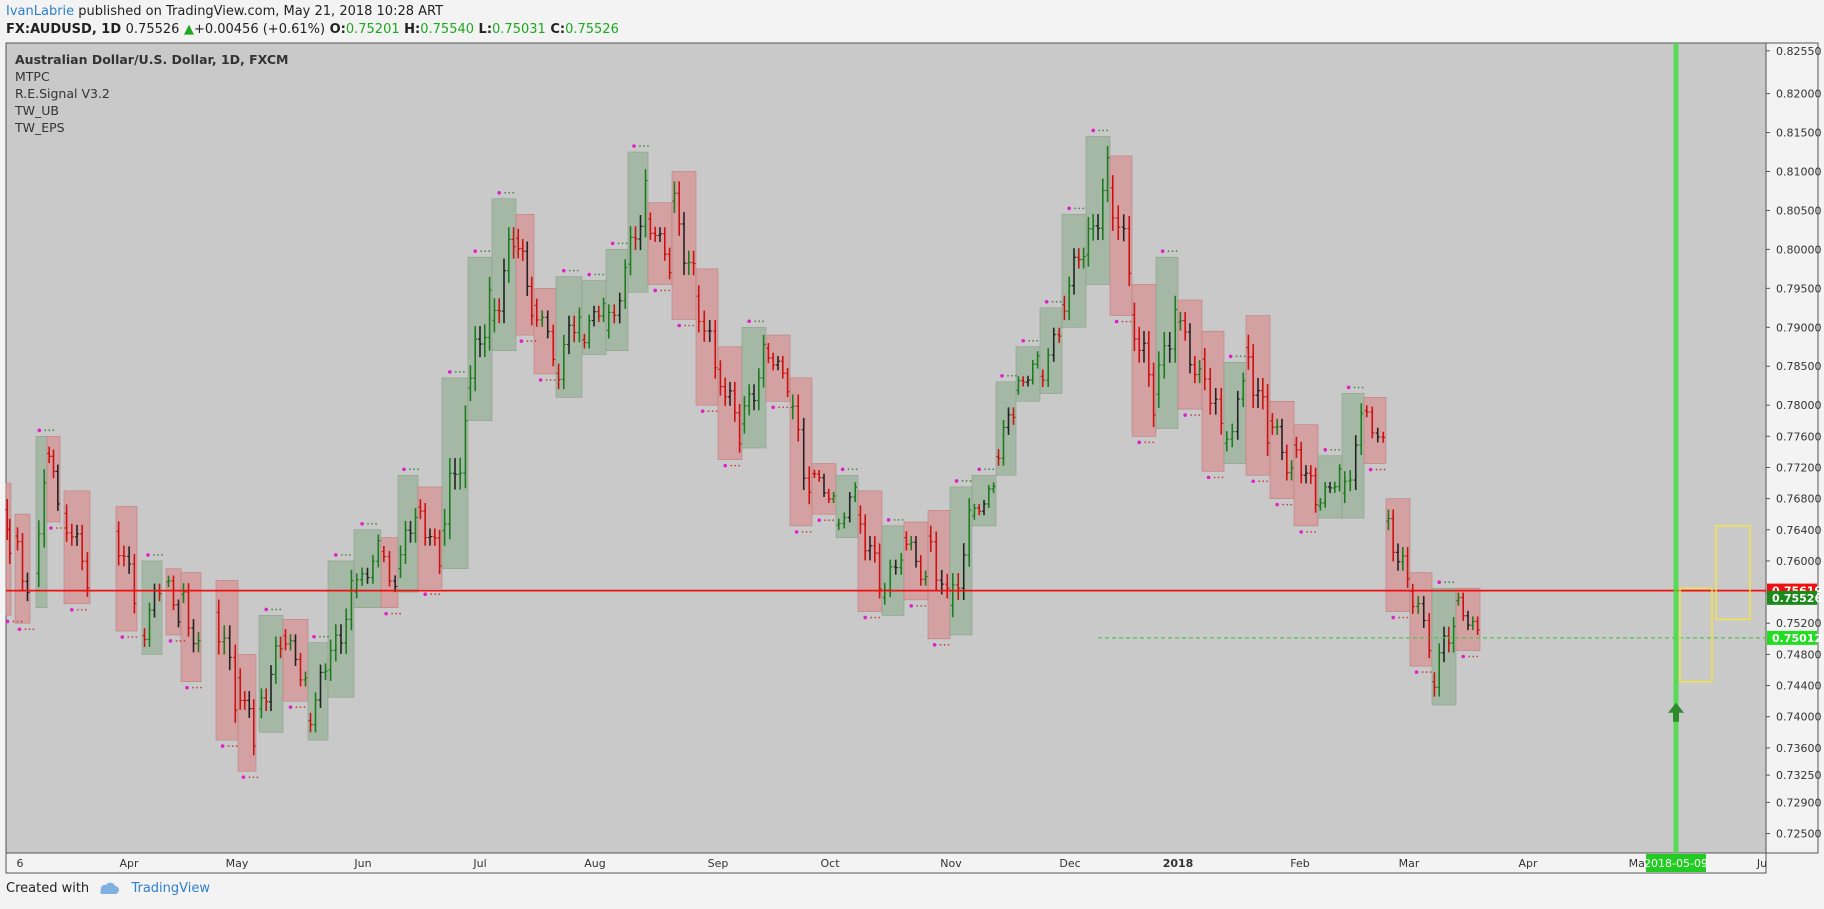 The height and width of the screenshot is (909, 1824). I want to click on date-highlight-line, so click(1676, 448).